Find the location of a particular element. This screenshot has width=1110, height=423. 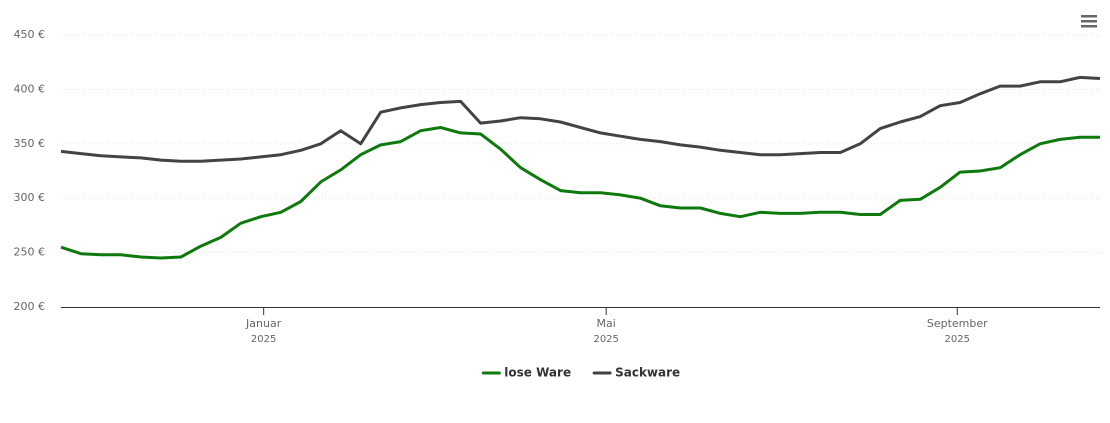

menu-button is located at coordinates (1089, 22).